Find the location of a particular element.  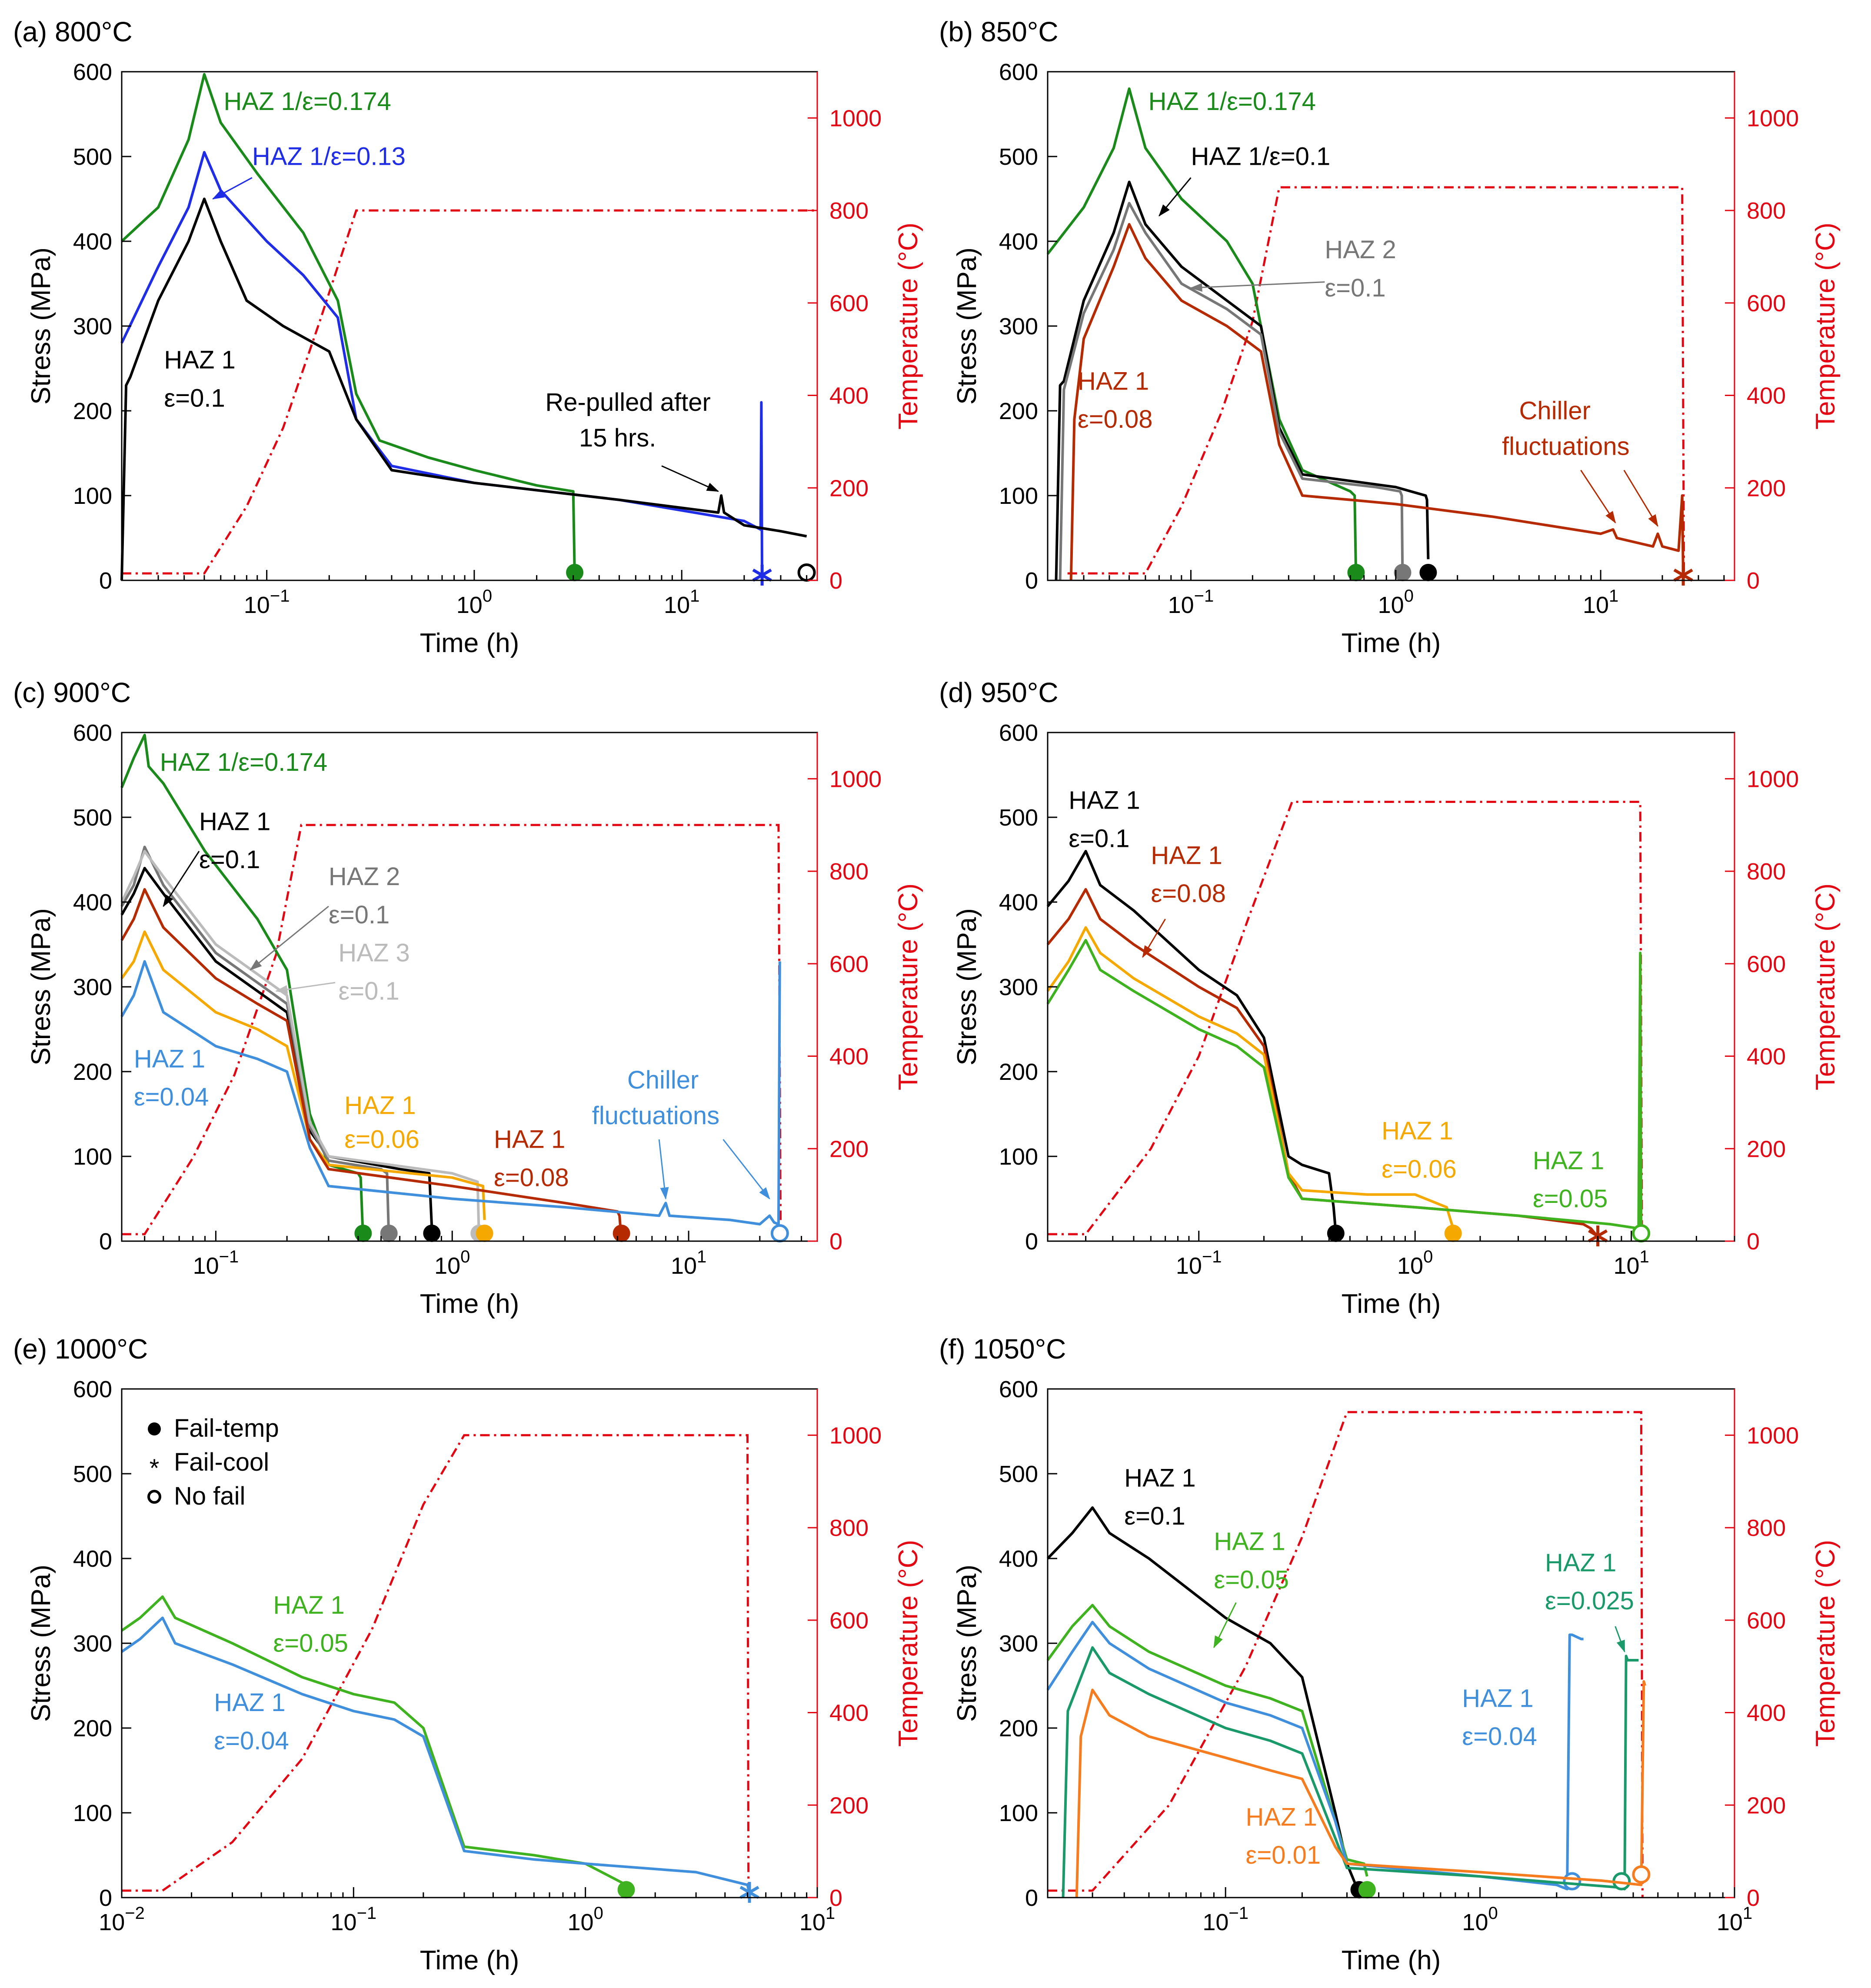

fail-cool-marker is located at coordinates (1683, 575).